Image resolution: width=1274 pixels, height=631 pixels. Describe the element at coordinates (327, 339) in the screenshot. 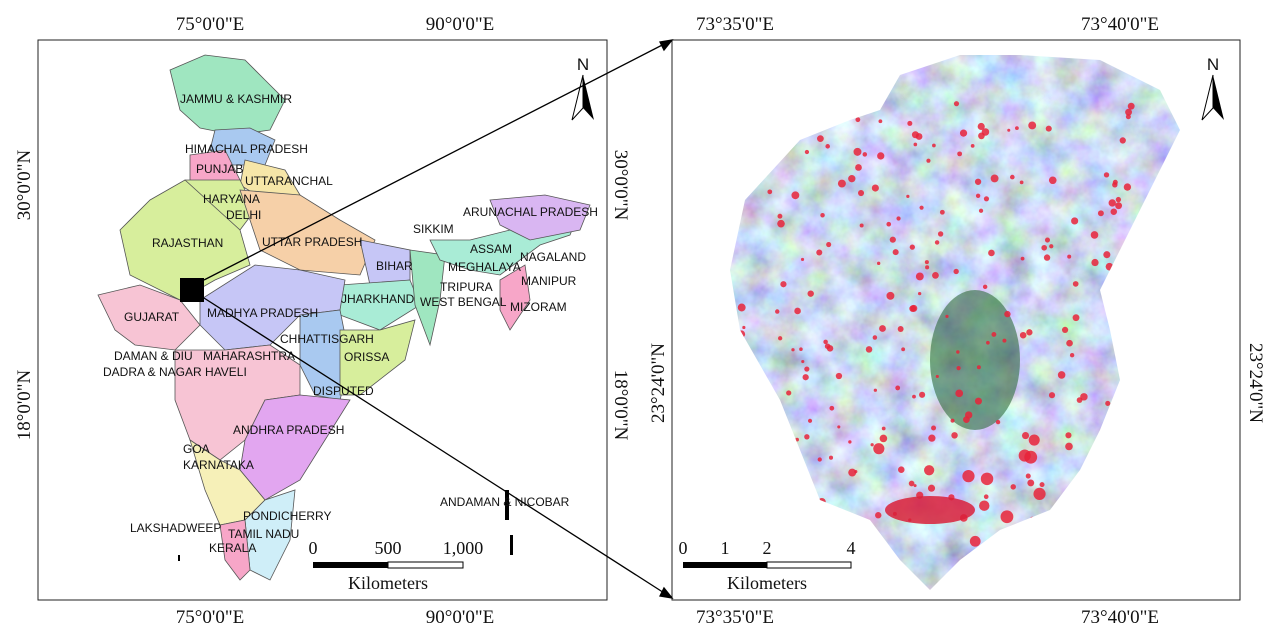

I see `state-label: CHHATTISGARH` at that location.